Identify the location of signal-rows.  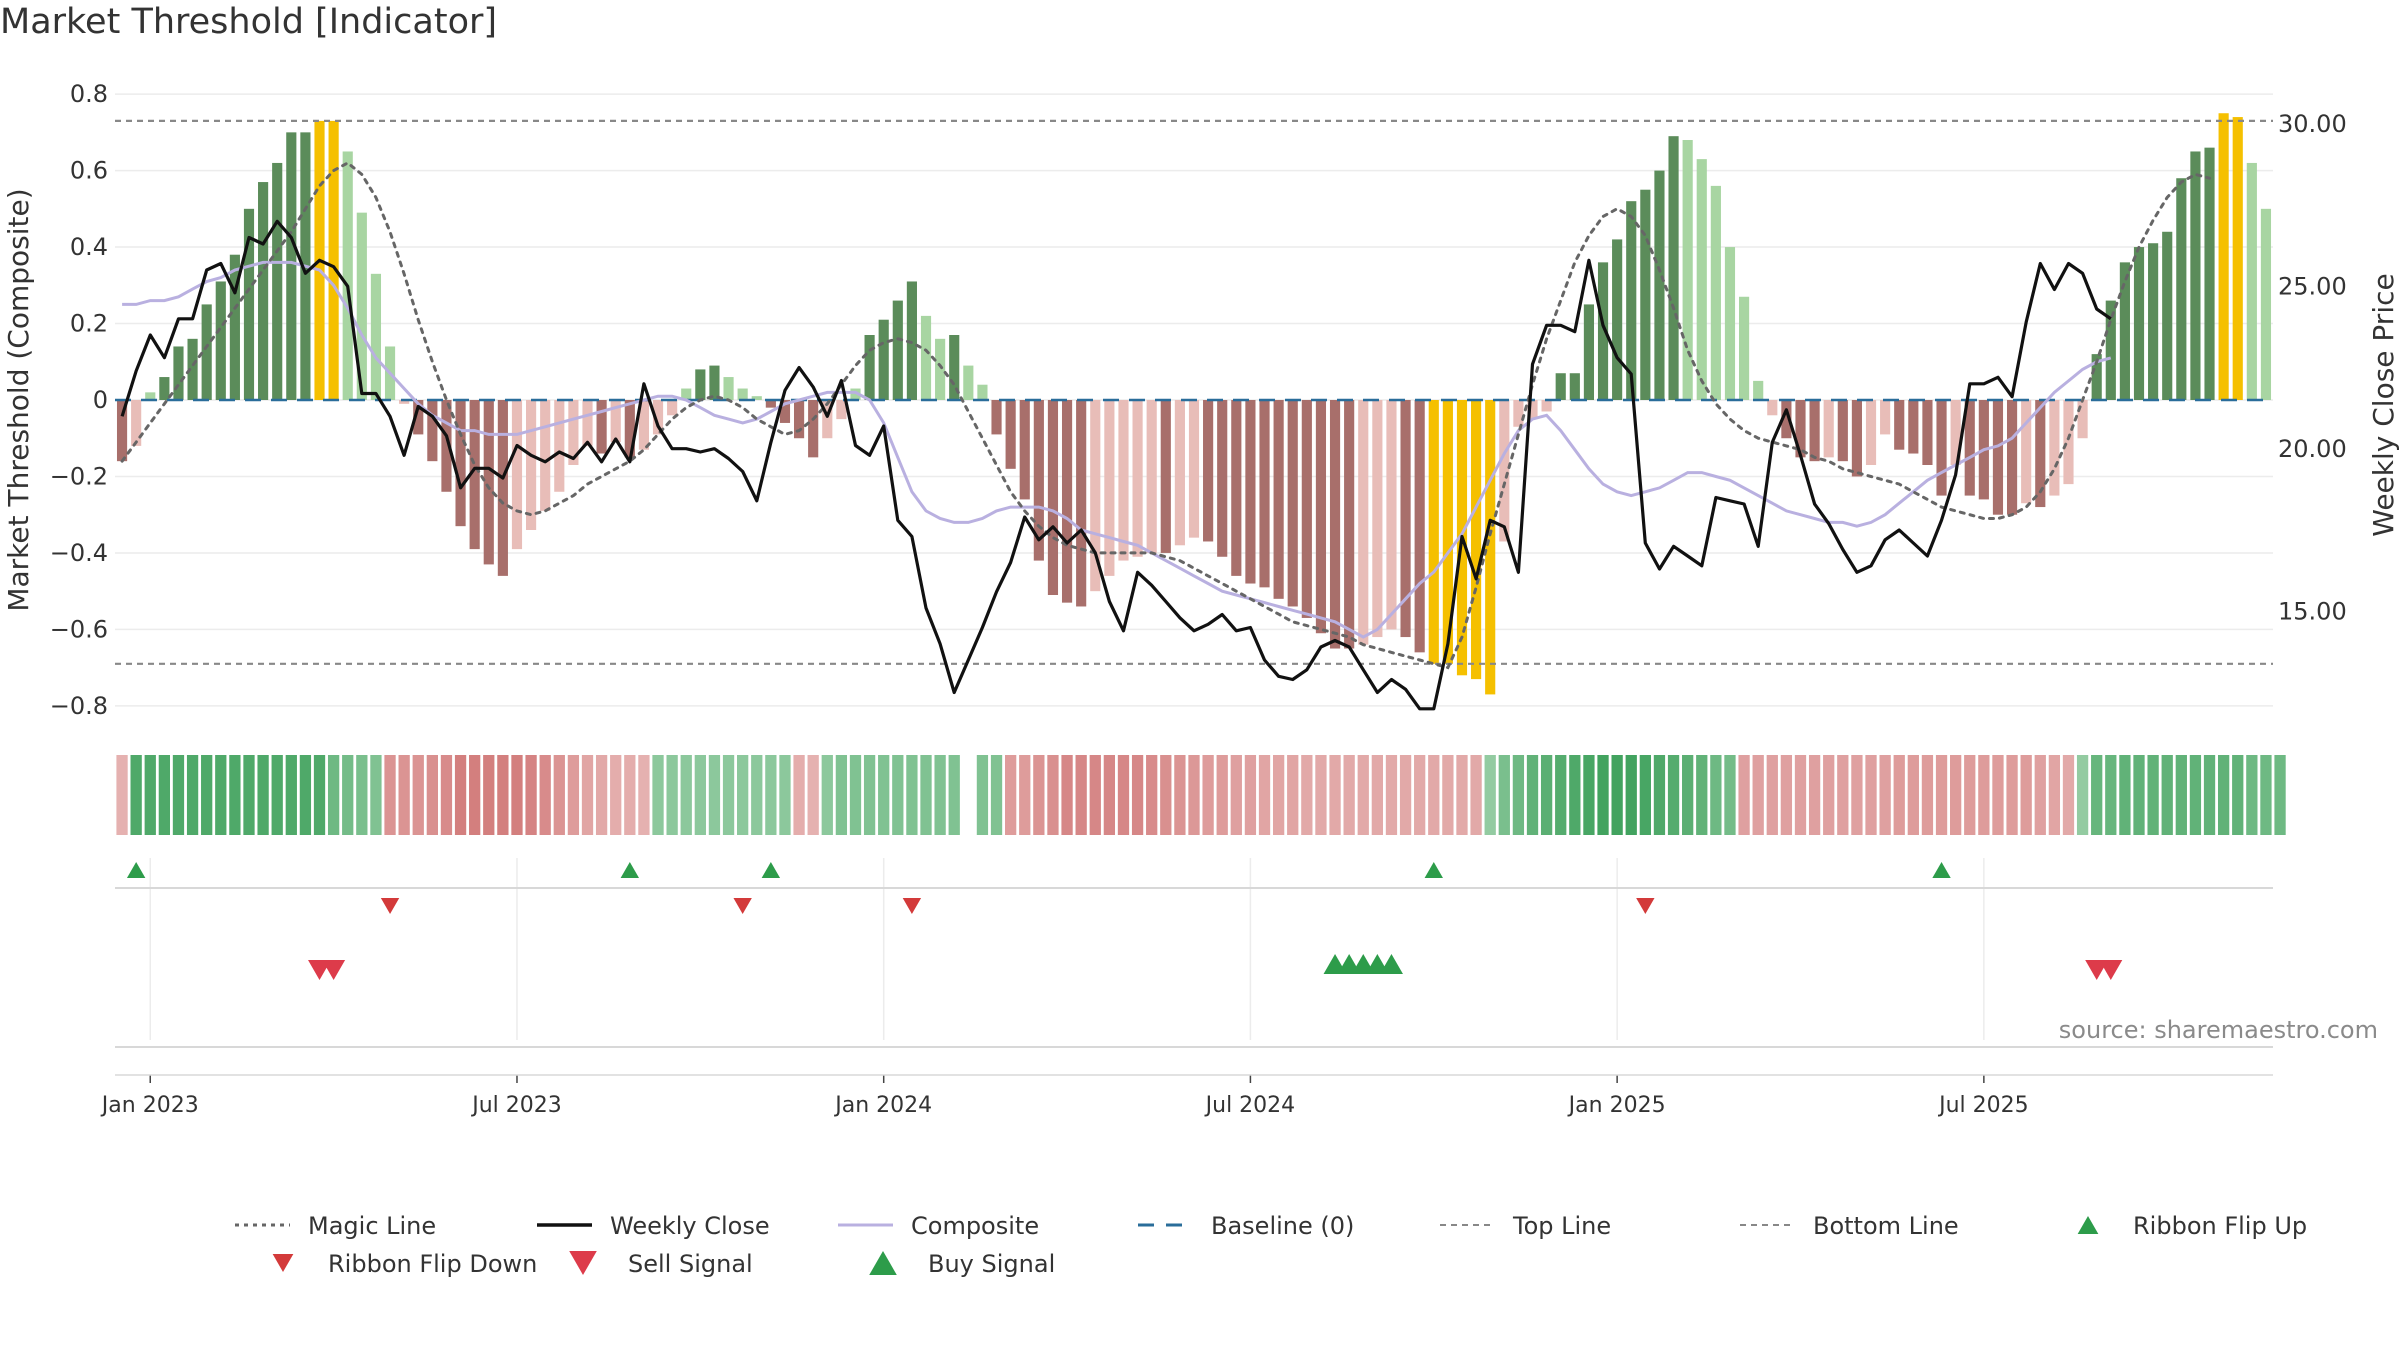
(1194, 969).